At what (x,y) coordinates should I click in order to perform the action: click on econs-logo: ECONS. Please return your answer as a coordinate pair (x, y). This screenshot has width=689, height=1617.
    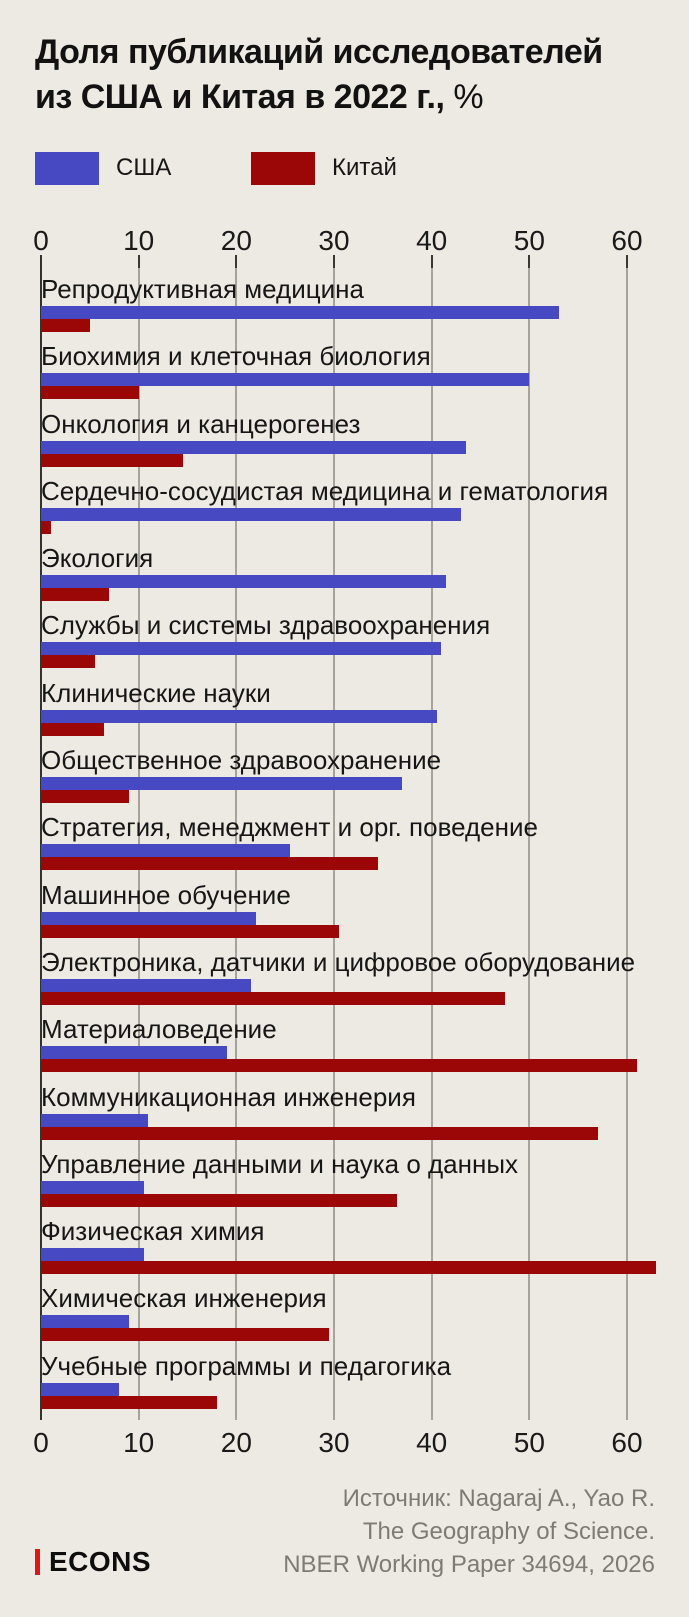
    Looking at the image, I should click on (93, 1562).